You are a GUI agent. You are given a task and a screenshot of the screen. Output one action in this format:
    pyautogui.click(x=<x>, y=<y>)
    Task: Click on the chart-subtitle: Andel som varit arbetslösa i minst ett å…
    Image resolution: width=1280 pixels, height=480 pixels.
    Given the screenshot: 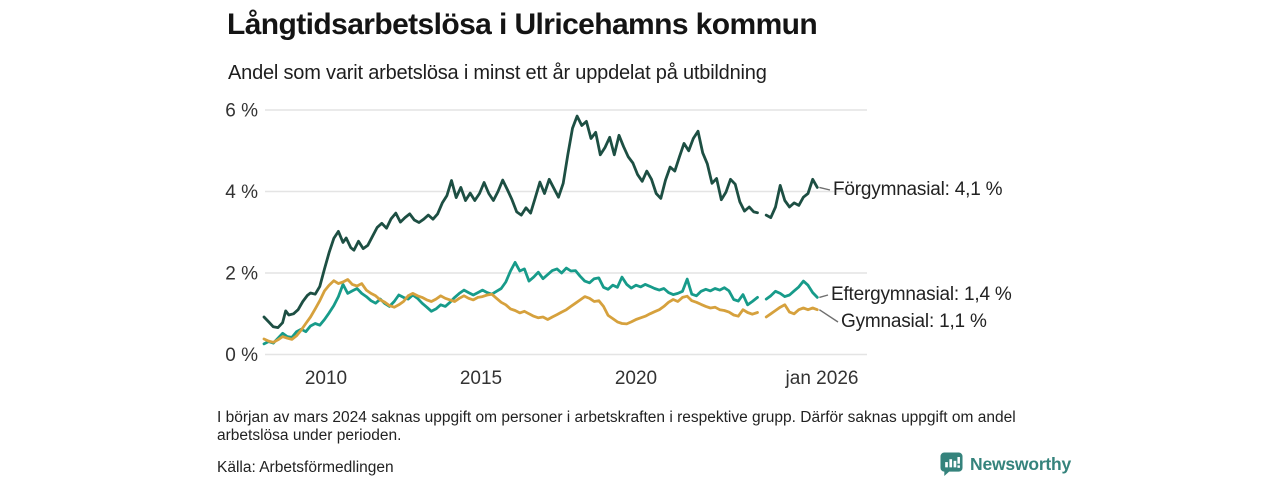 What is the action you would take?
    pyautogui.click(x=497, y=73)
    